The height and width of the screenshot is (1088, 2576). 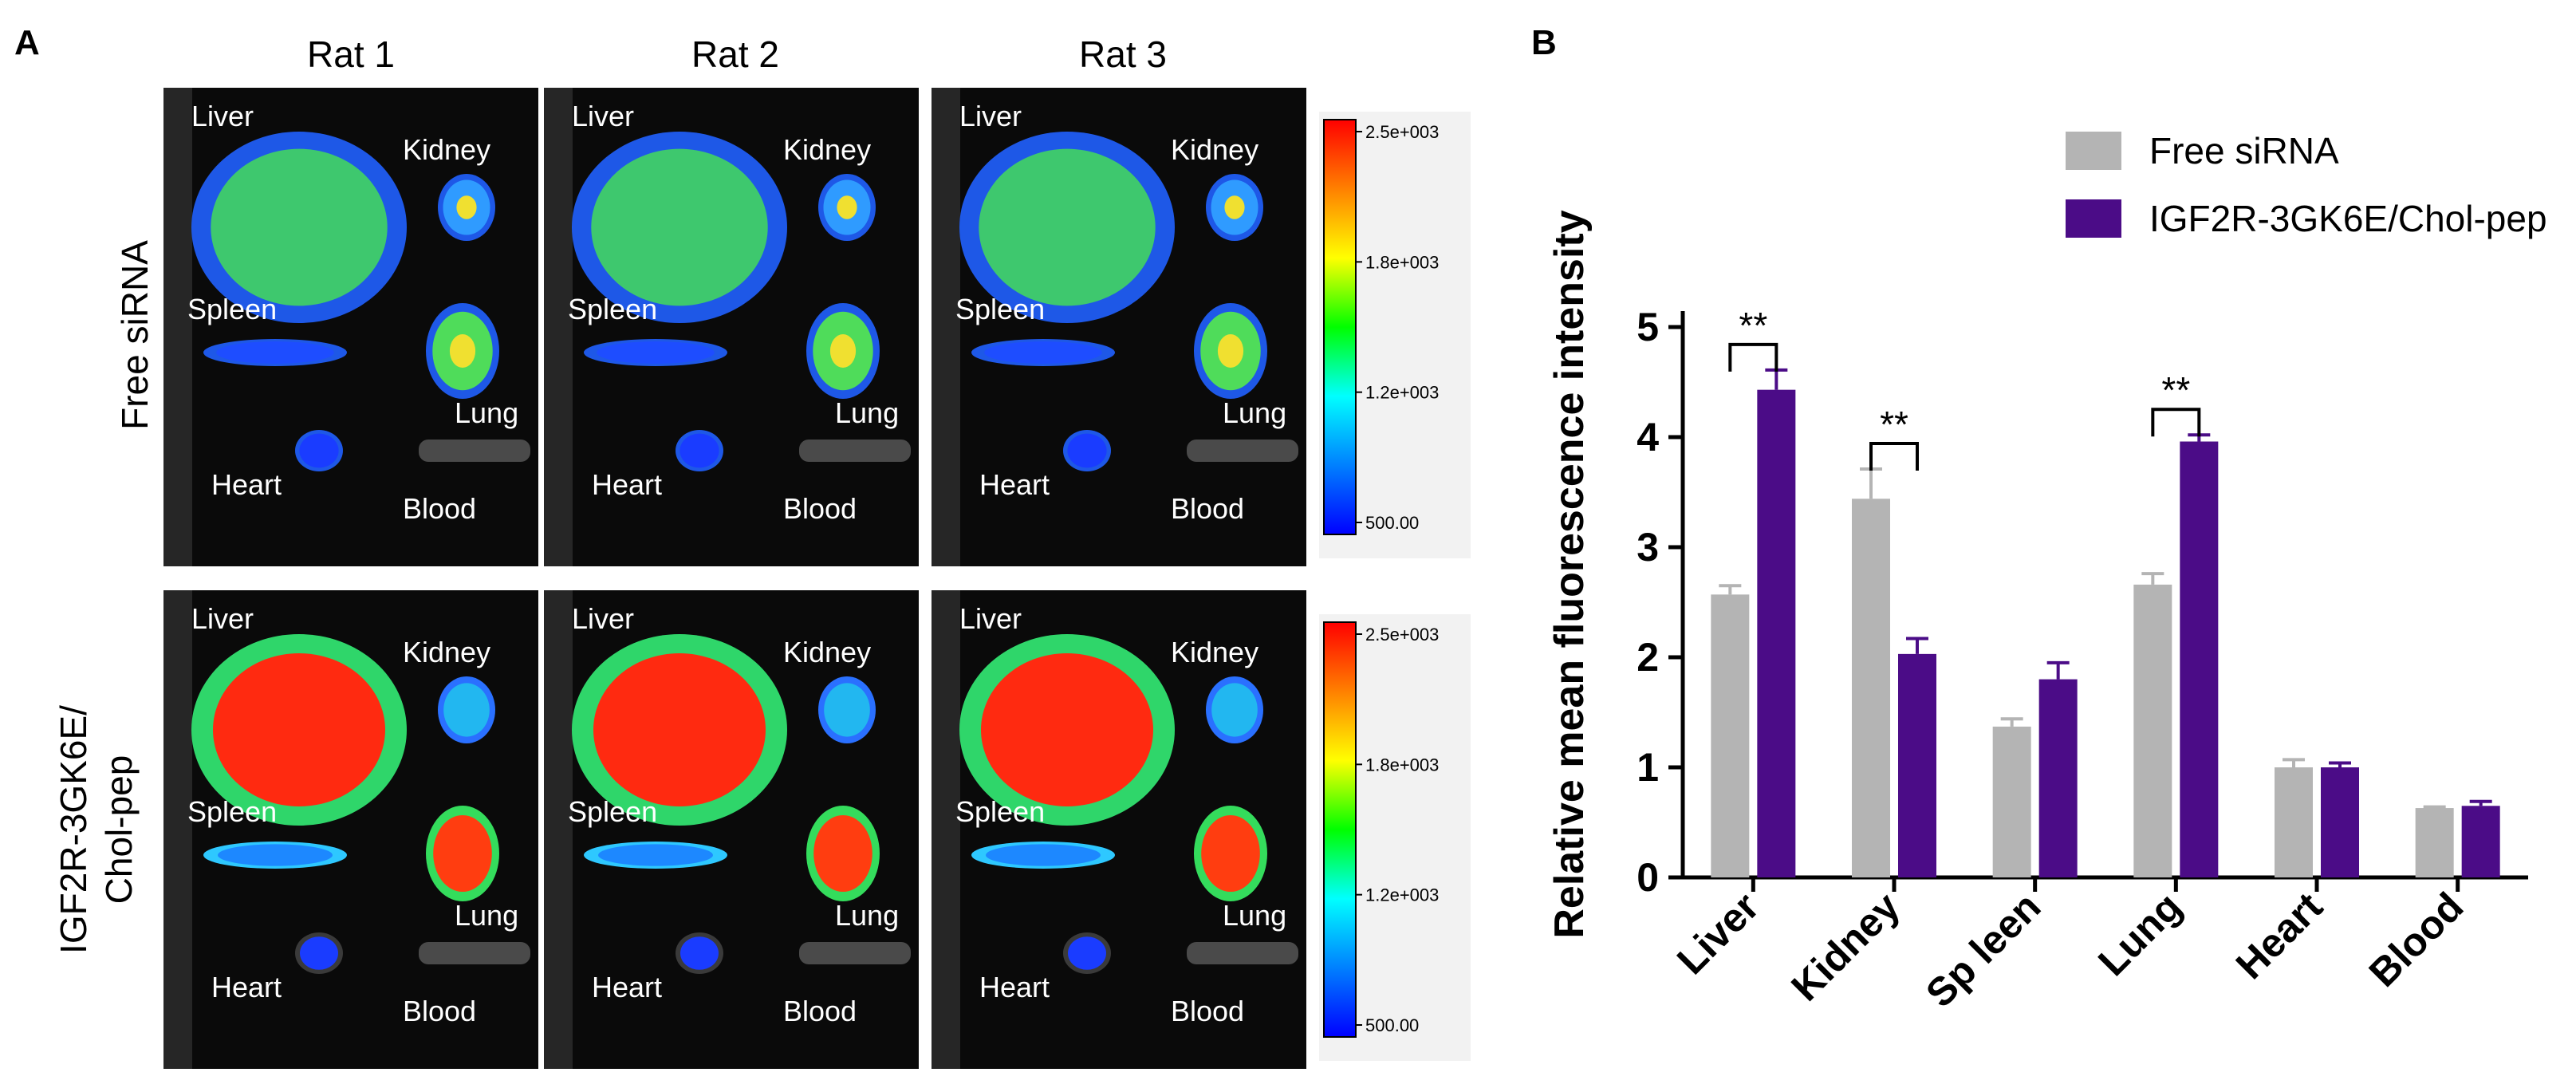 What do you see at coordinates (1648, 657) in the screenshot?
I see `y-tick-label: 2` at bounding box center [1648, 657].